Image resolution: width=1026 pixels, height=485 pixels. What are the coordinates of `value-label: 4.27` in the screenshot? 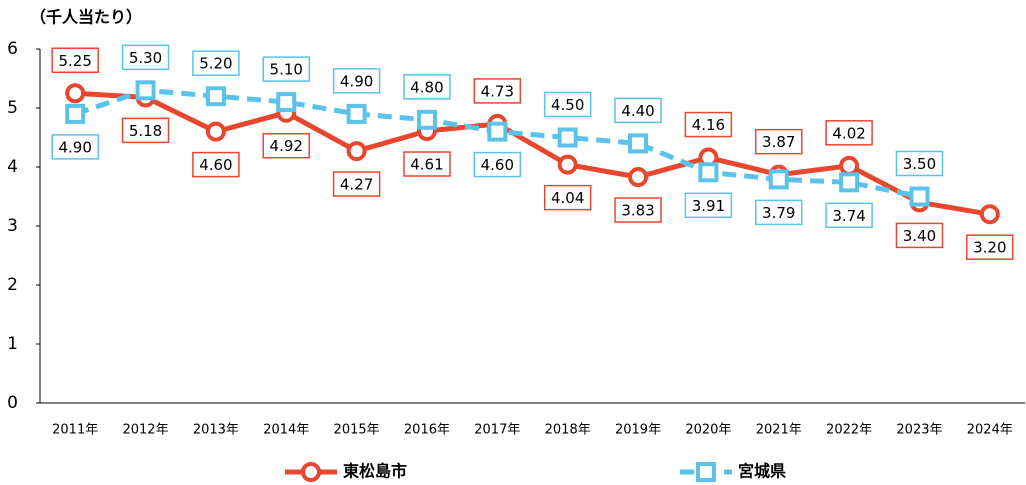 It's located at (356, 185).